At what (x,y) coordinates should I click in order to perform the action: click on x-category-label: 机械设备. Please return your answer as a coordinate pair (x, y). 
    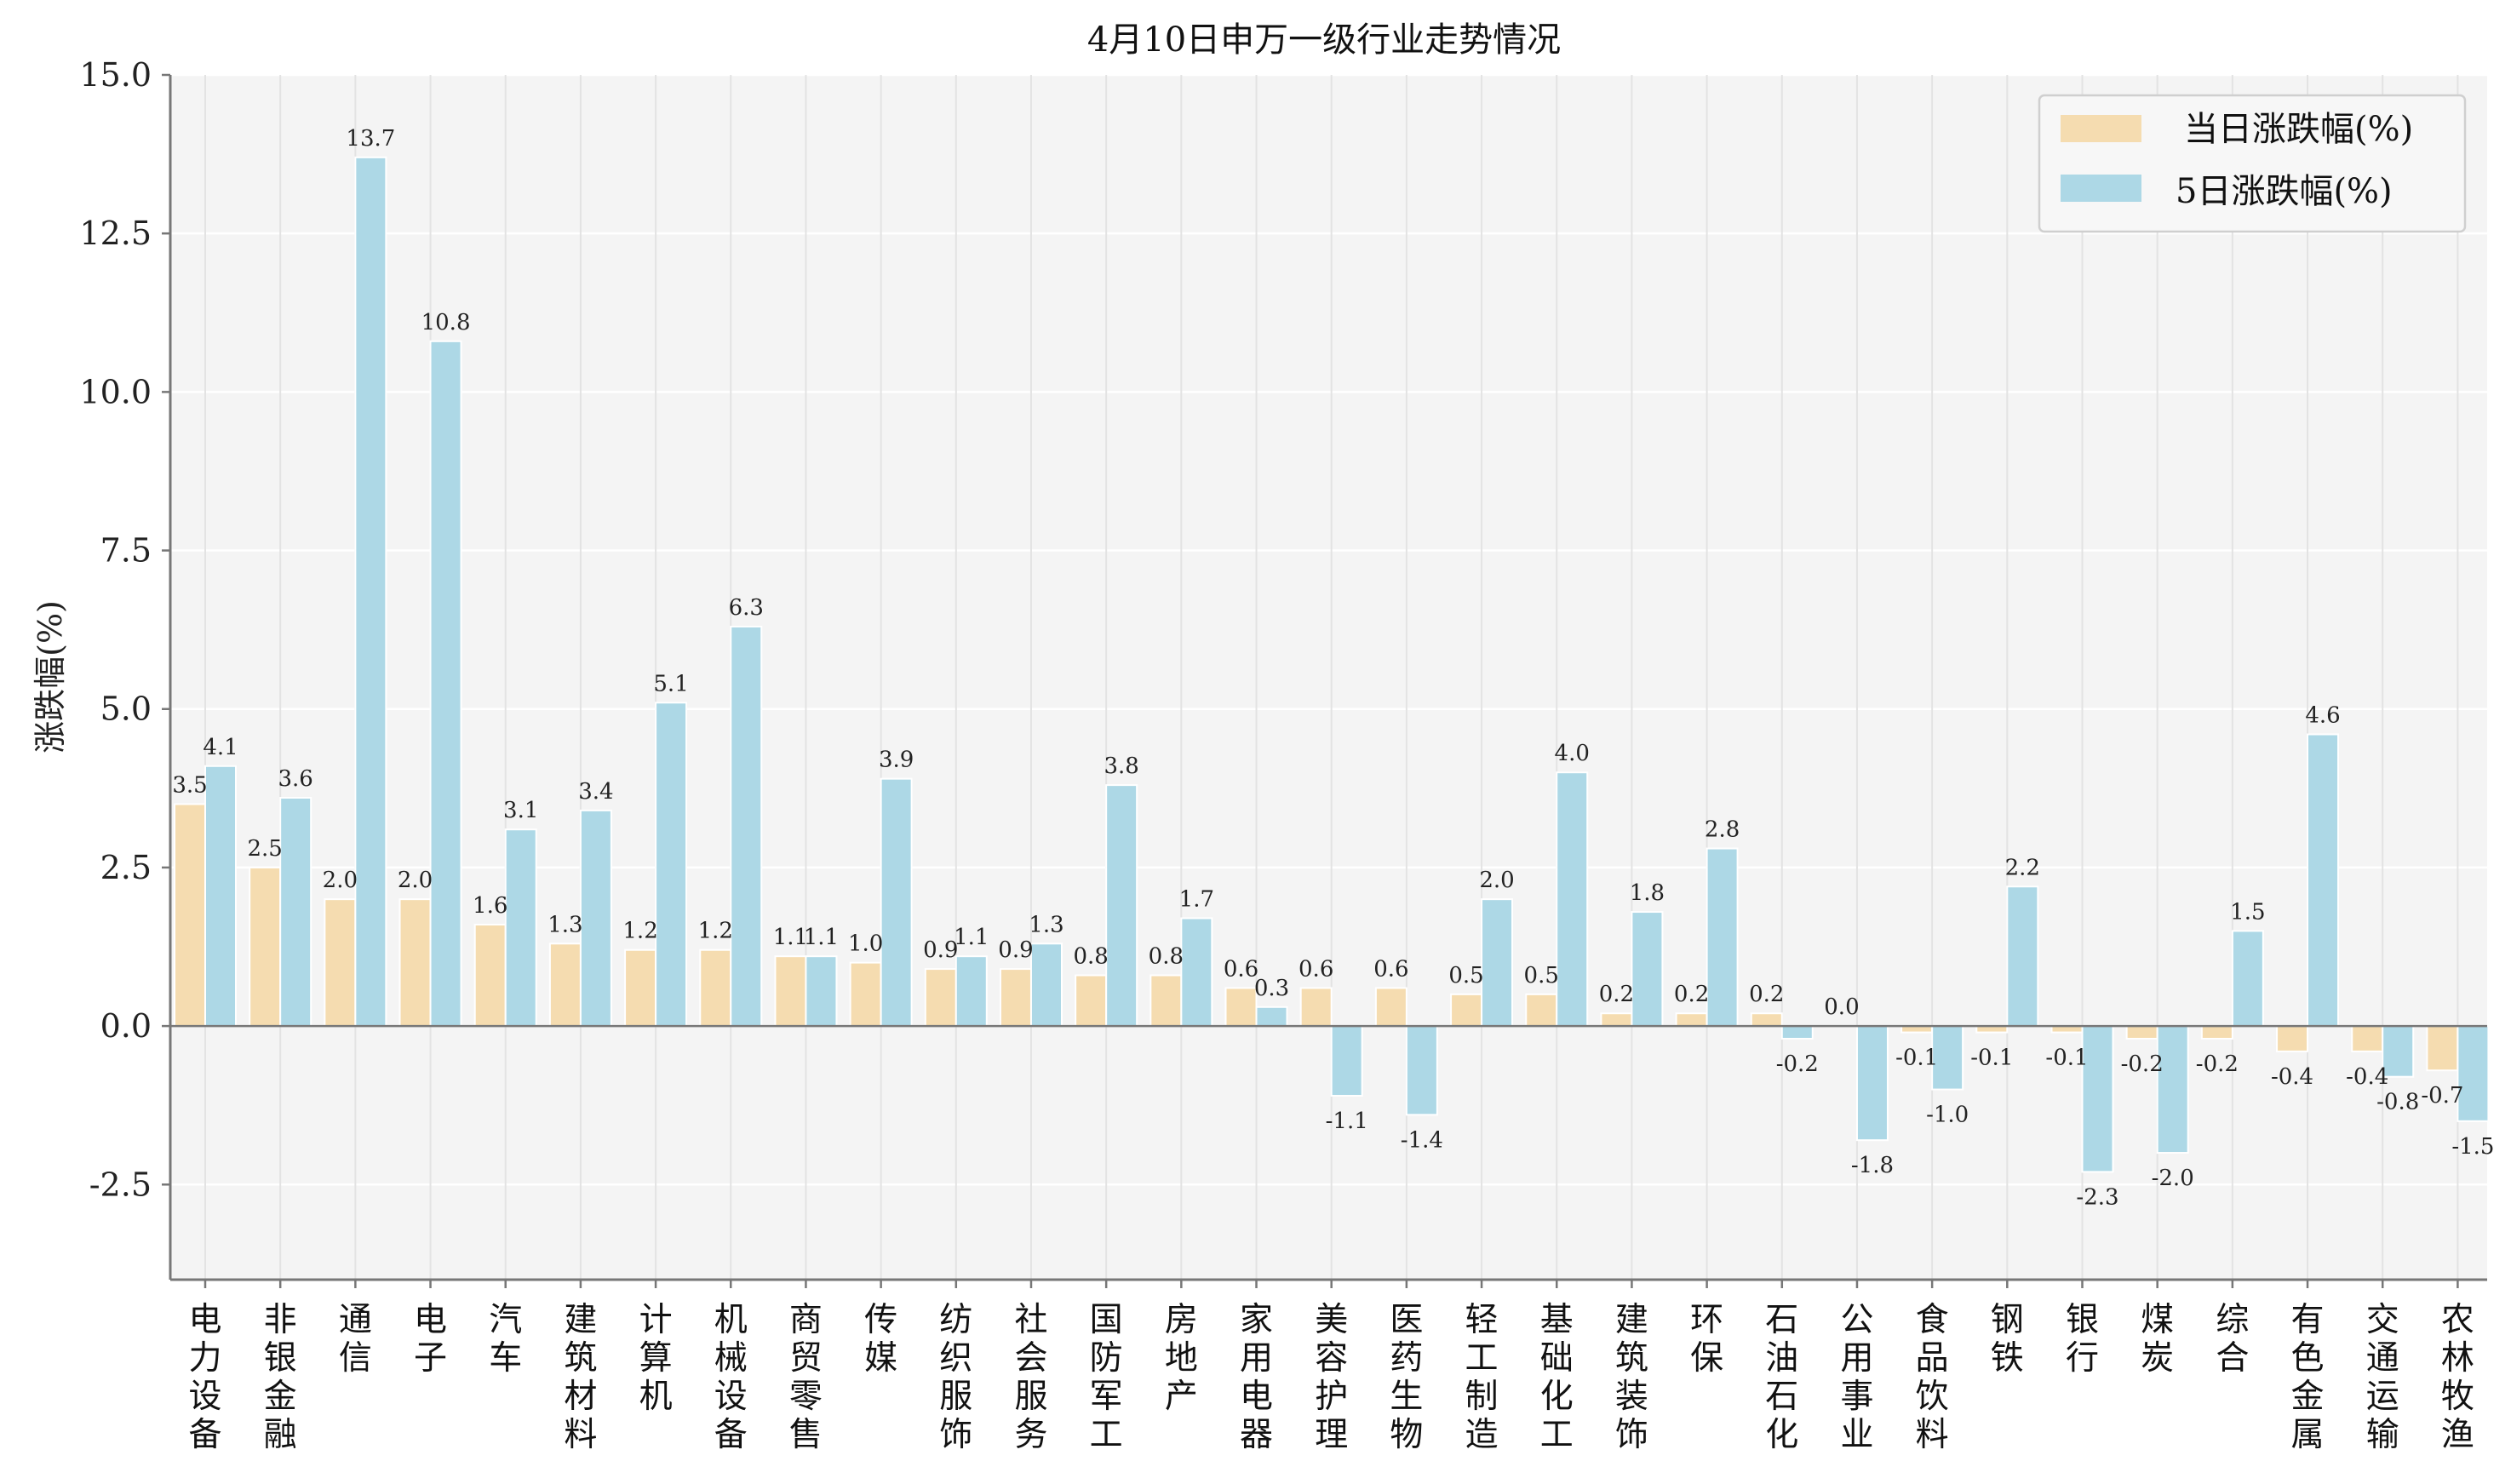
    Looking at the image, I should click on (731, 1377).